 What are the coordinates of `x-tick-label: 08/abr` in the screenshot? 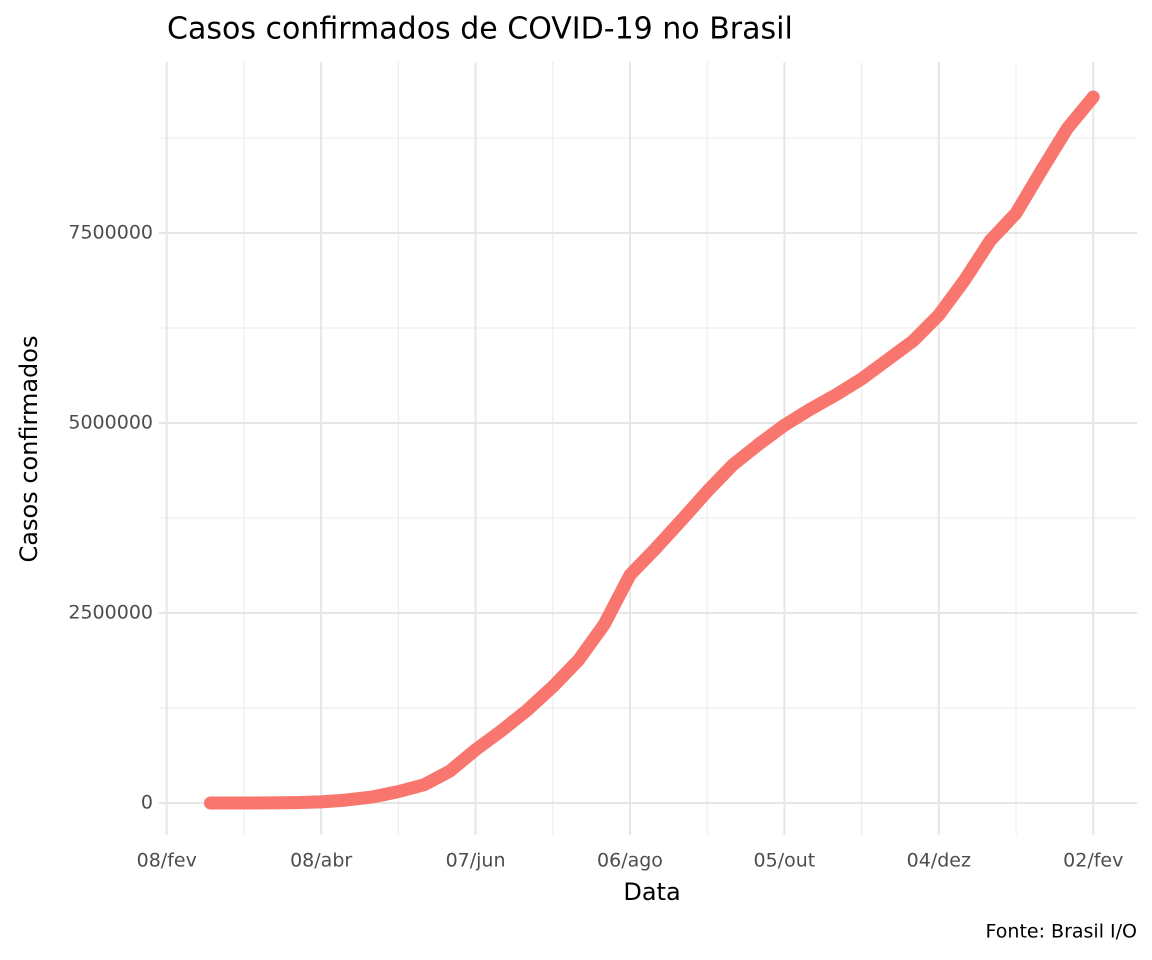 It's located at (321, 861).